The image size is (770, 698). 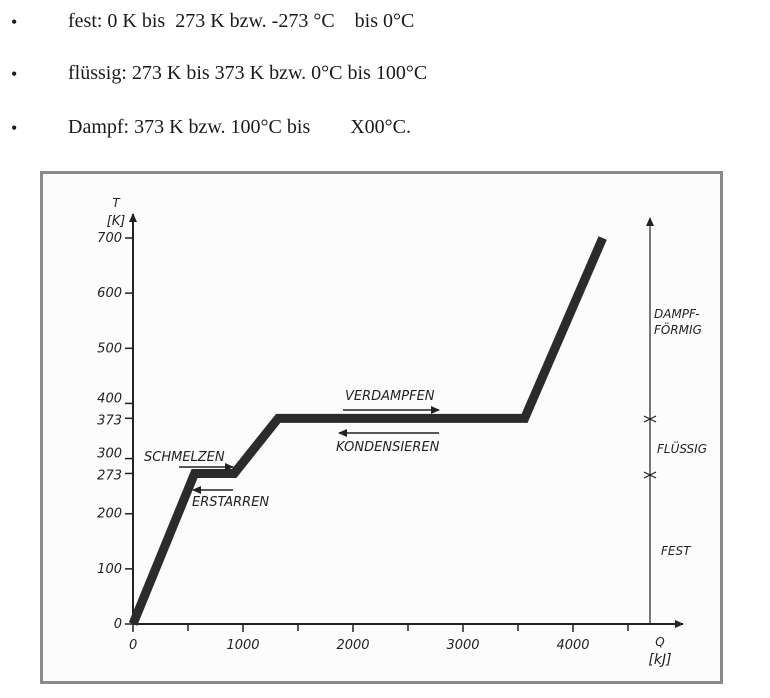 I want to click on x-tick-label: 0, so click(x=133, y=645).